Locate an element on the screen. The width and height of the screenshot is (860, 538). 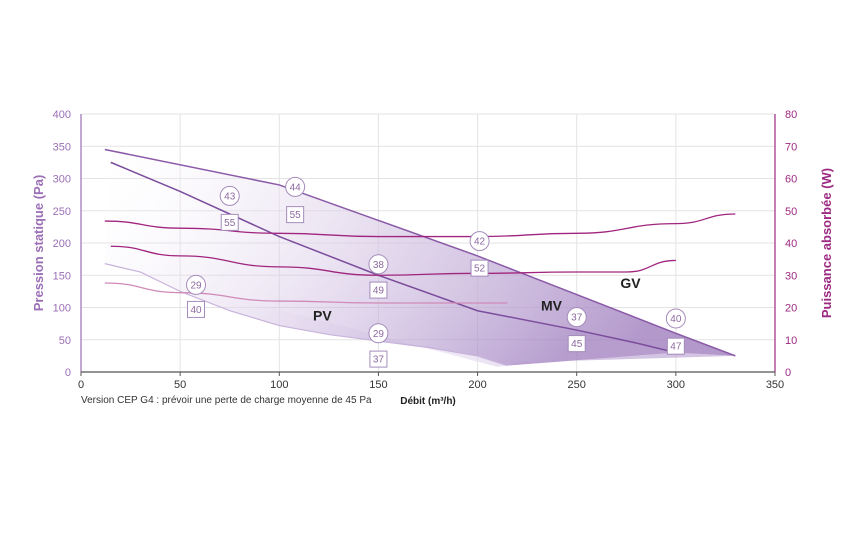
power-marker: 38 is located at coordinates (378, 264).